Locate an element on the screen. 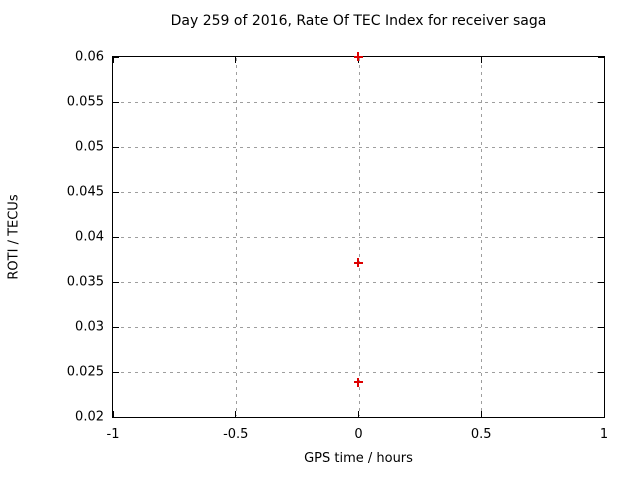 This screenshot has height=480, width=640. y-tick-label: 0.035 is located at coordinates (85, 282).